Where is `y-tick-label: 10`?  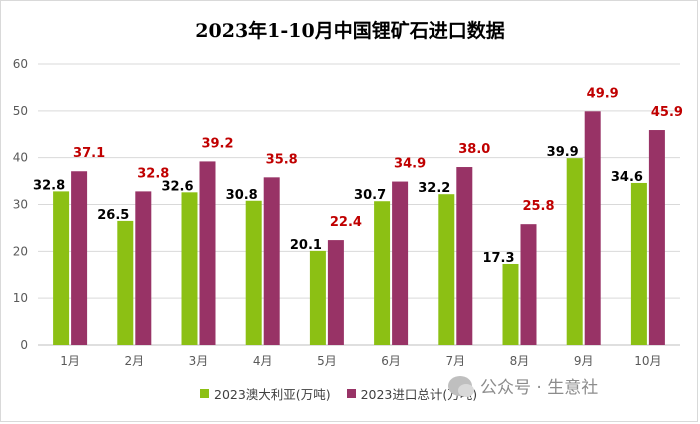
y-tick-label: 10 is located at coordinates (20, 298).